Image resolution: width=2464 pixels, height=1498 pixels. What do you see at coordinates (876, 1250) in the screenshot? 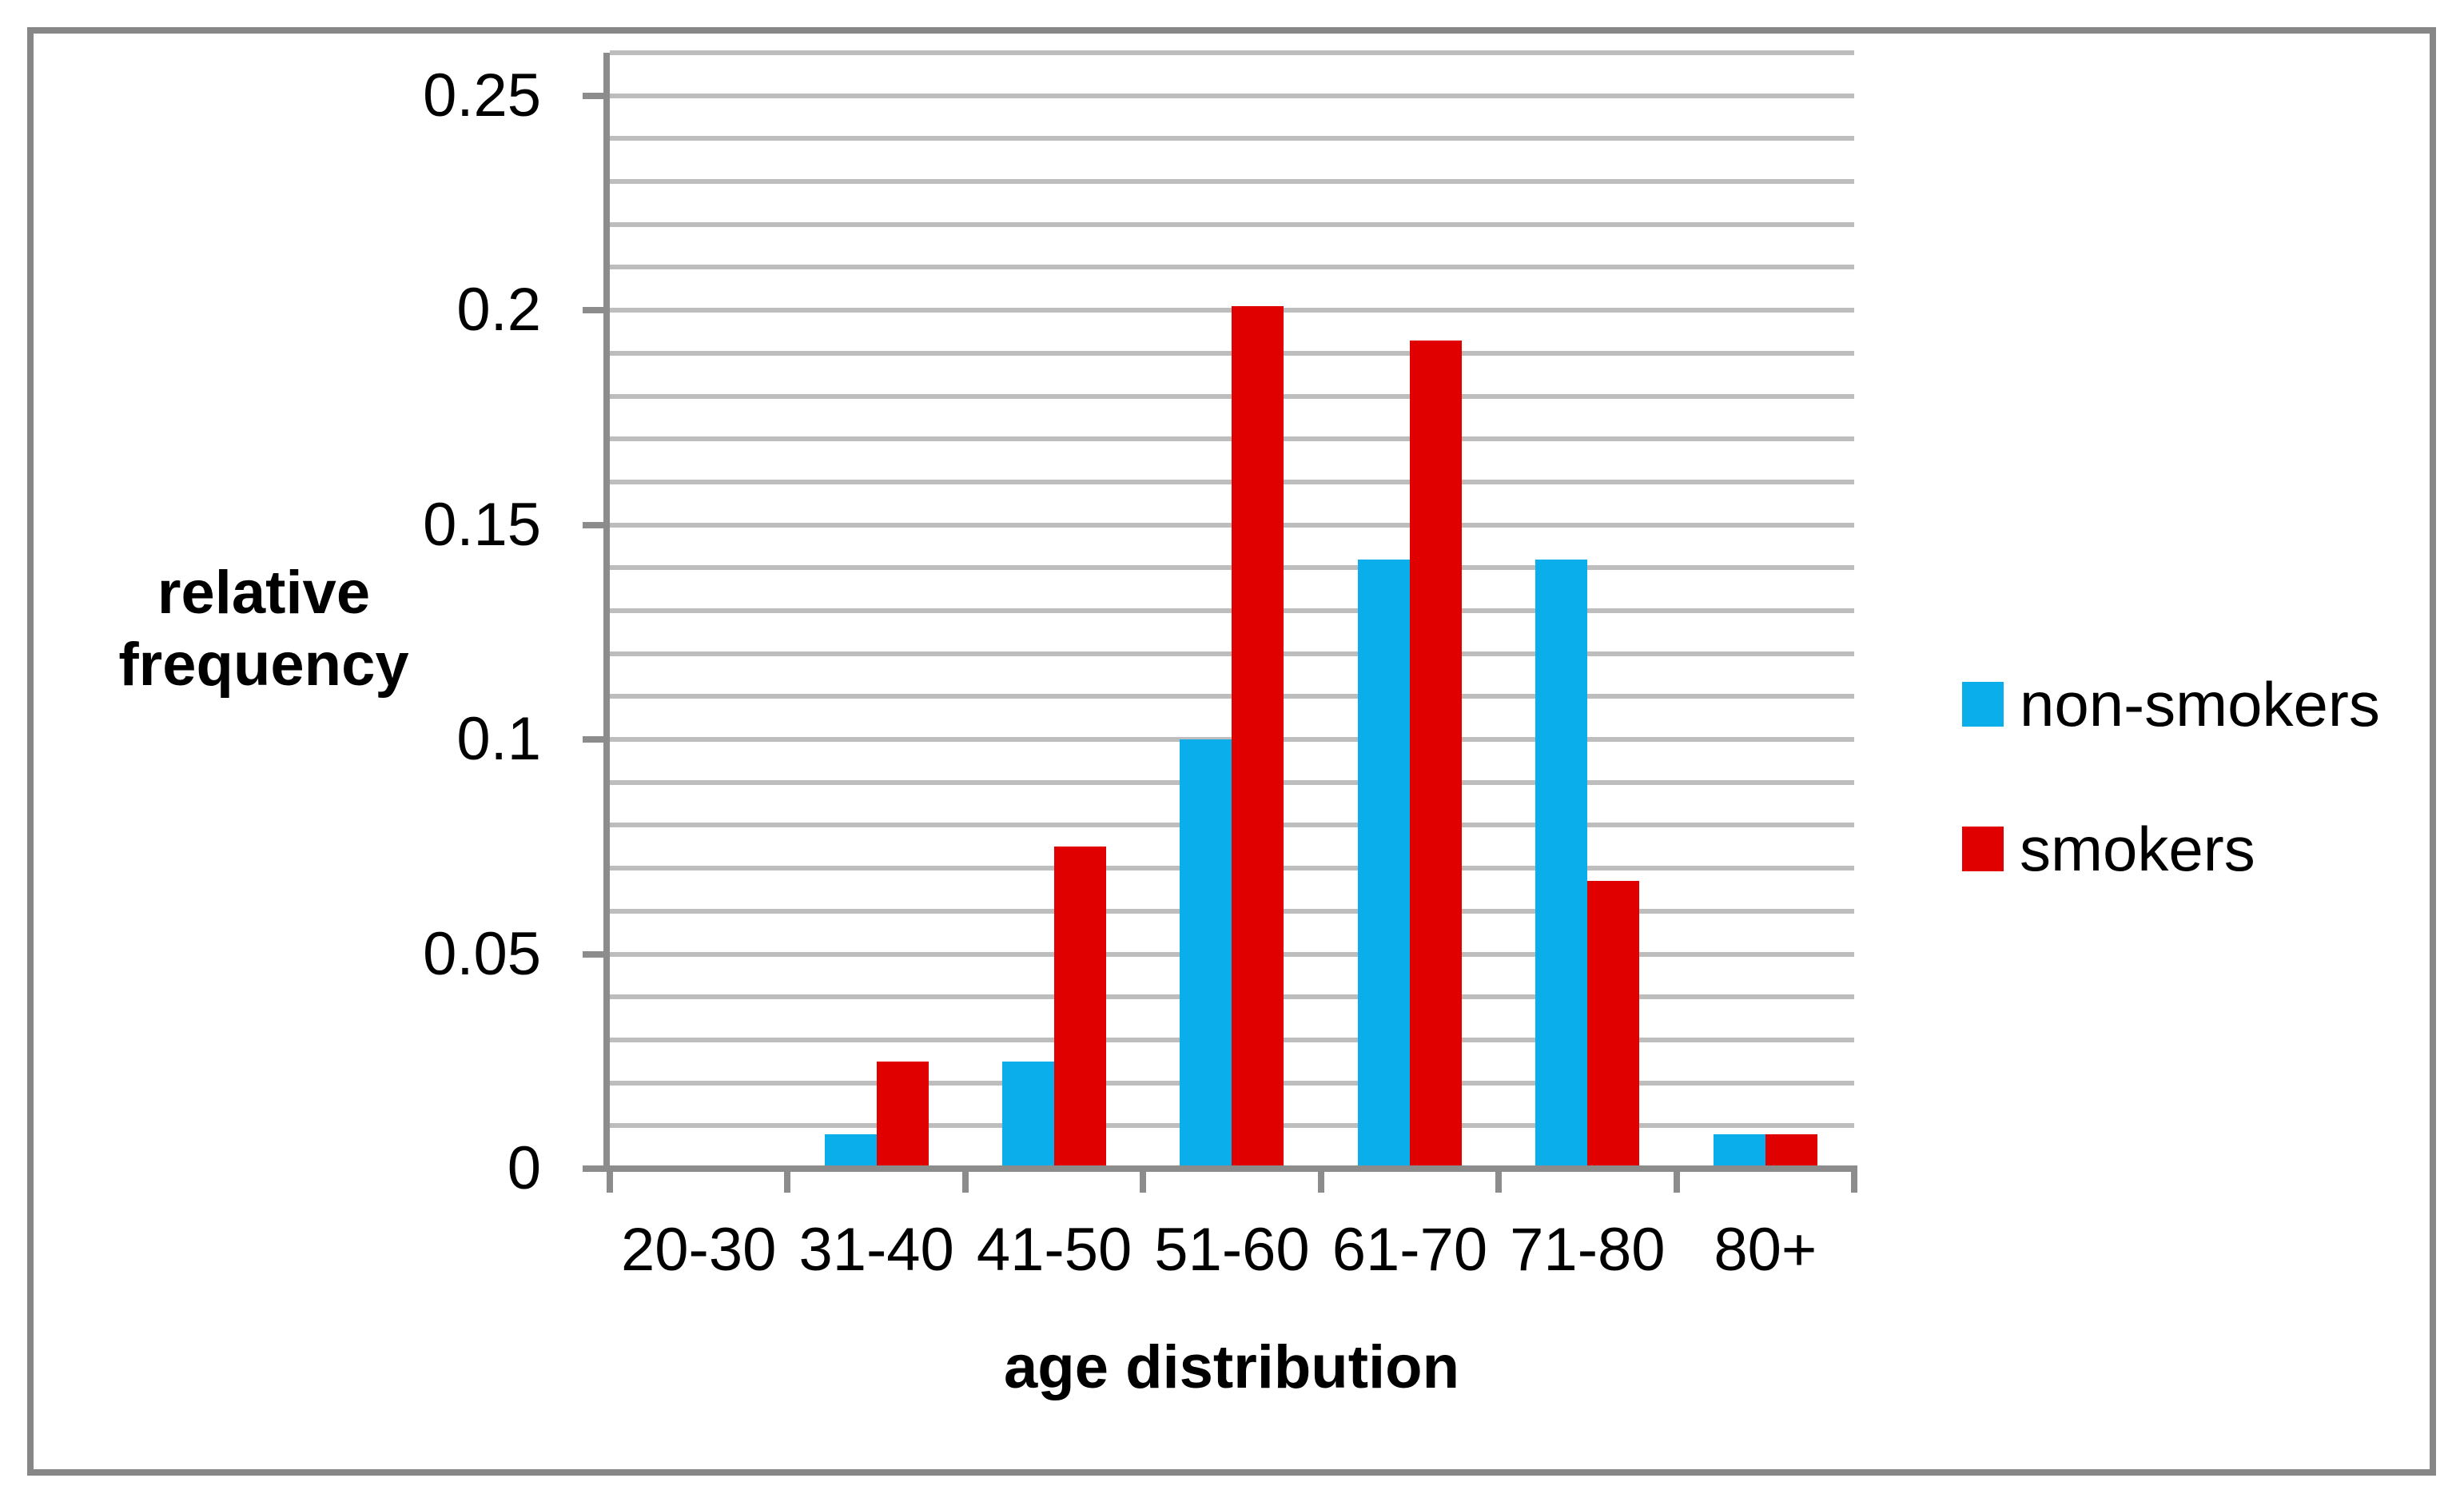
I see `x-tick-label-31-40: 31-40` at bounding box center [876, 1250].